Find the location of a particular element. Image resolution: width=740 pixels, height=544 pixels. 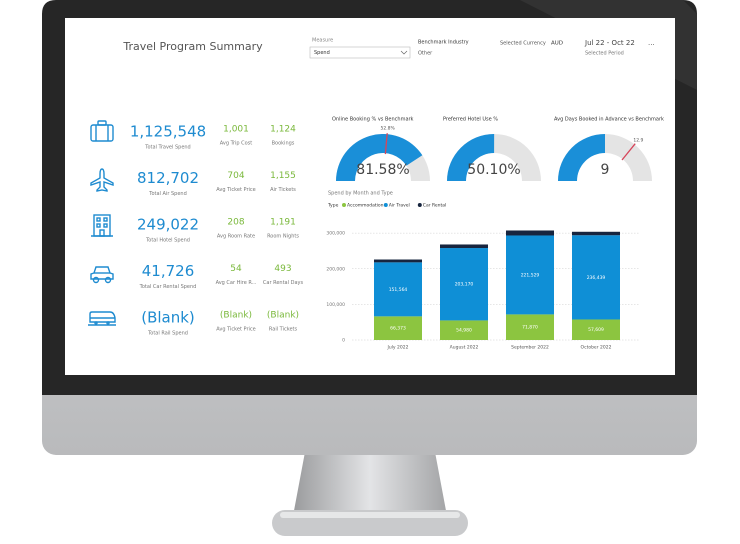

base-highlight is located at coordinates (370, 515).